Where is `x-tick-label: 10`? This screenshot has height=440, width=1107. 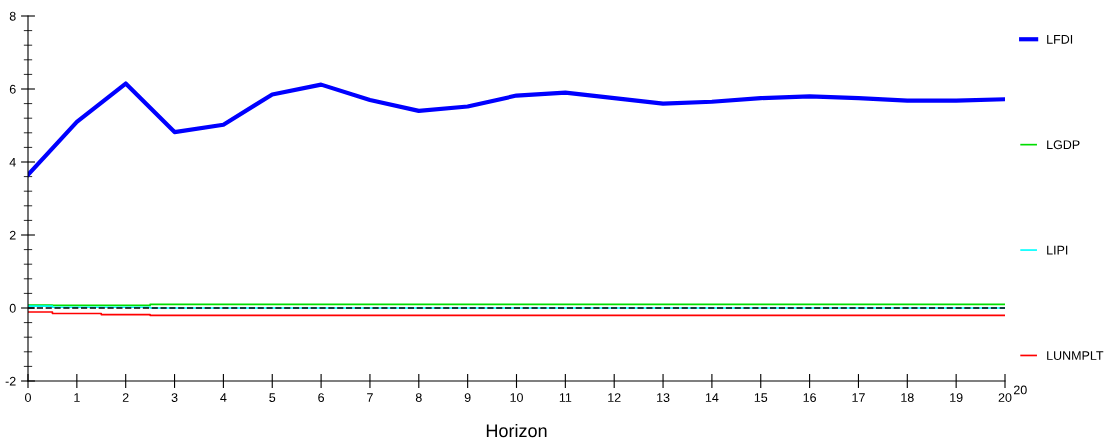 x-tick-label: 10 is located at coordinates (516, 397).